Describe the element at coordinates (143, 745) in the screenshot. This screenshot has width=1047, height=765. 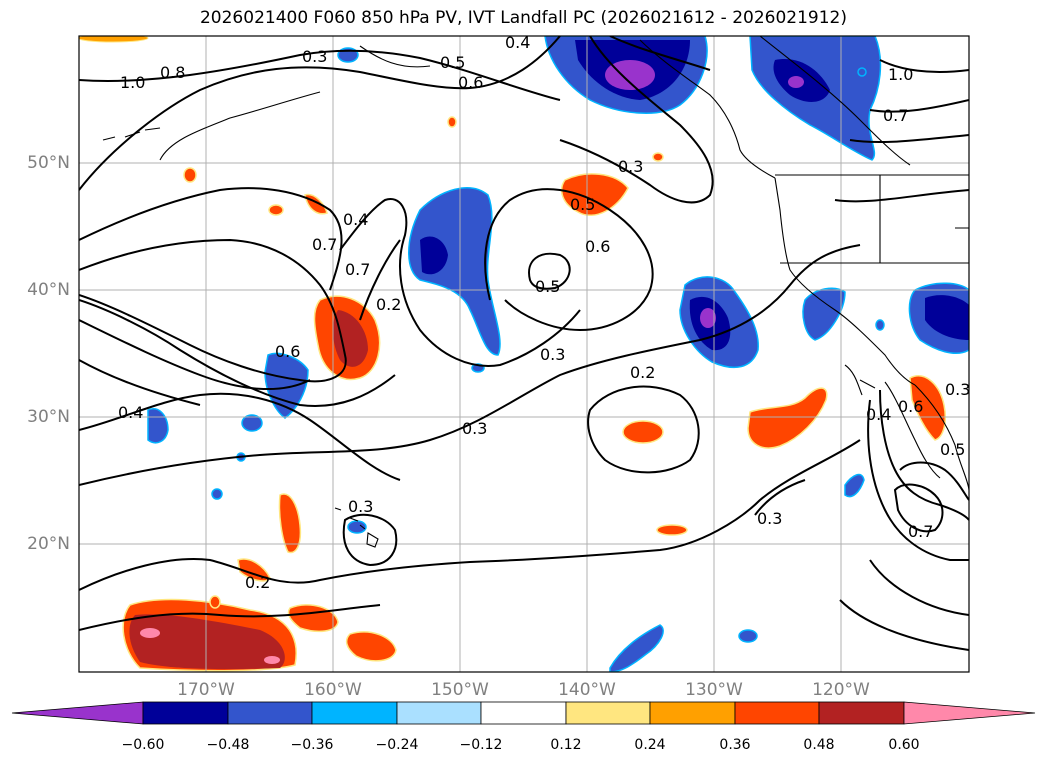
I see `colorbar-tick: −0.60` at that location.